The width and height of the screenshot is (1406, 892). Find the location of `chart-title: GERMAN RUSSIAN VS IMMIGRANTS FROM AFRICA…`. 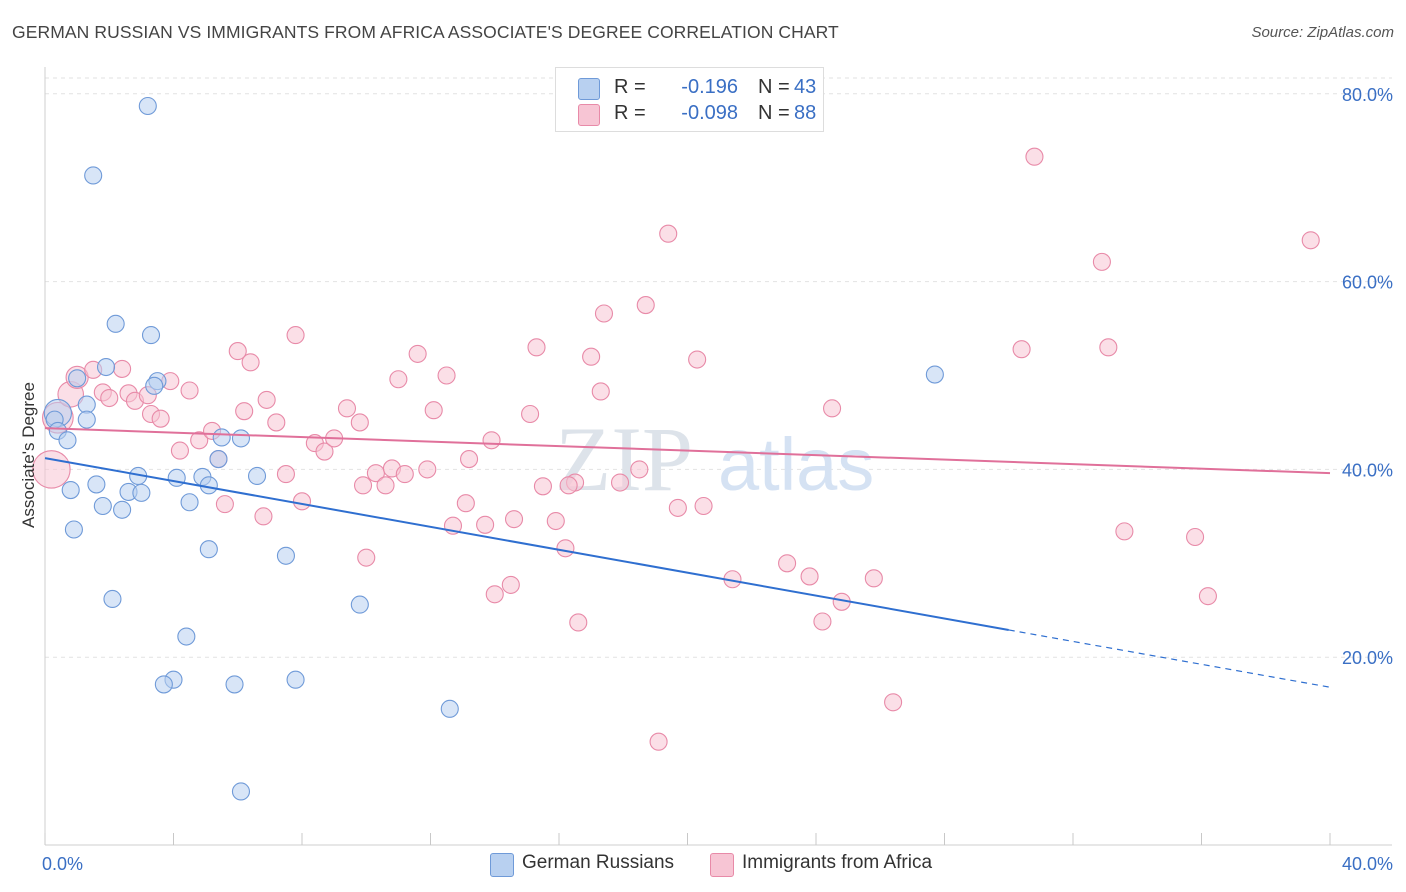

chart-title: GERMAN RUSSIAN VS IMMIGRANTS FROM AFRICA… is located at coordinates (425, 32).